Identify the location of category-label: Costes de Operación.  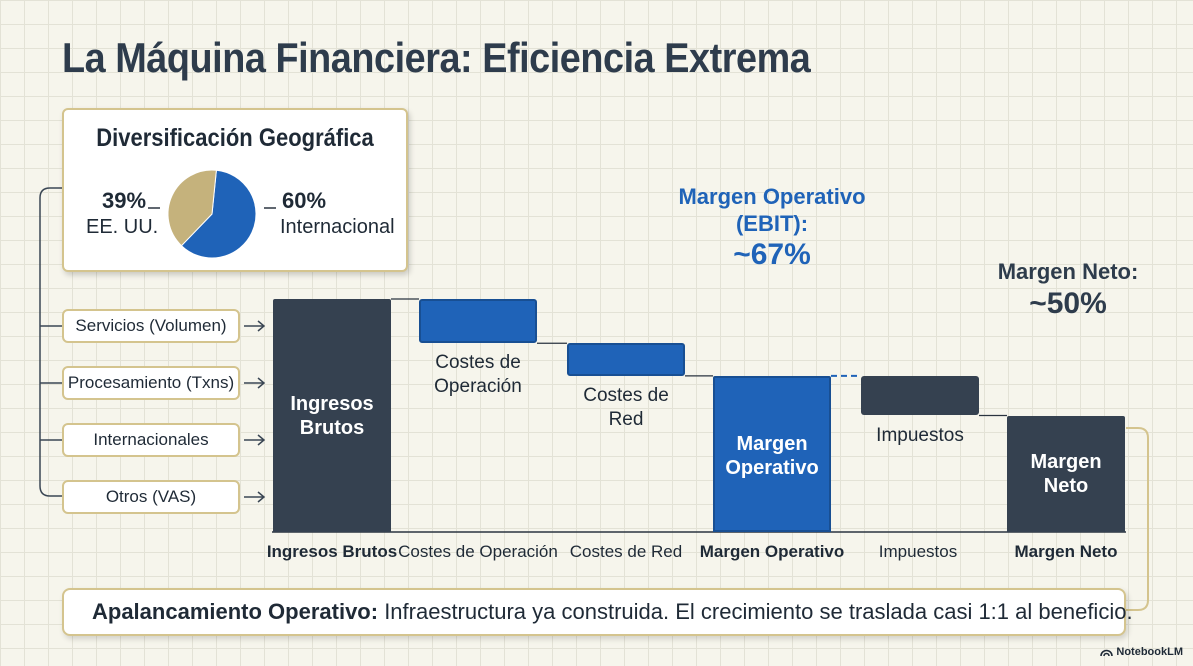
(478, 551).